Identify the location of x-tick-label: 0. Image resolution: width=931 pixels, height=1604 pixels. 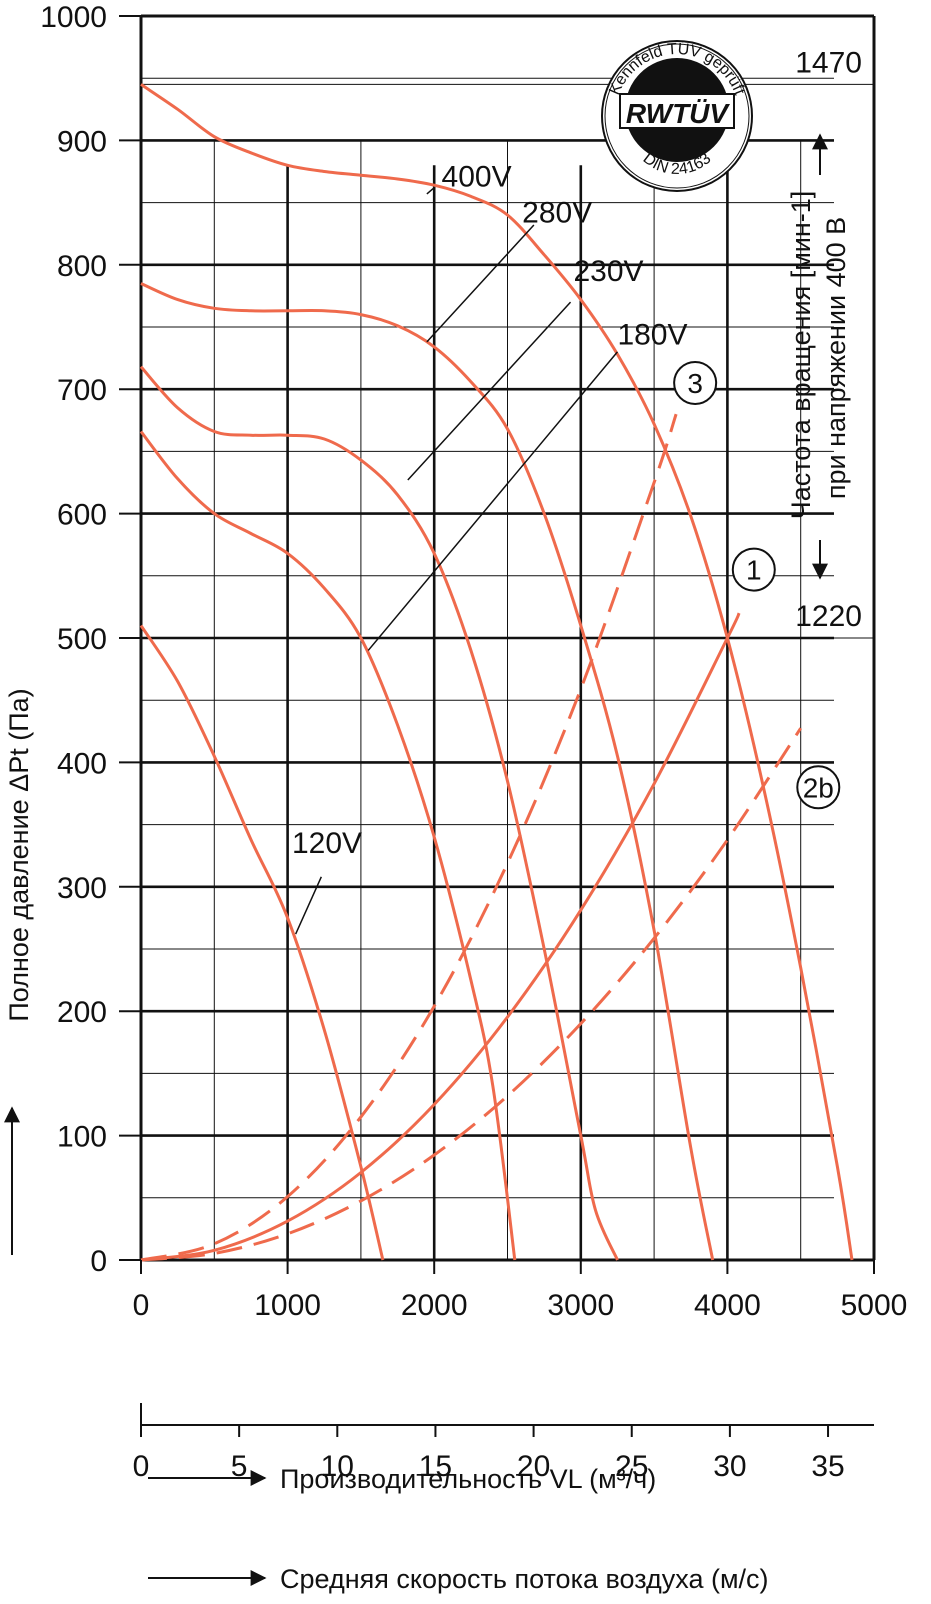
(141, 1305).